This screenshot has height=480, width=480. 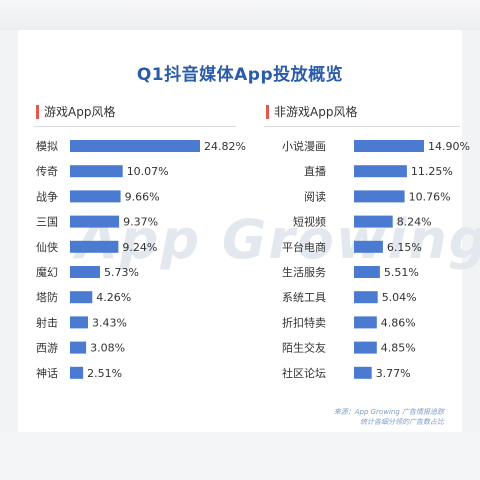 What do you see at coordinates (362, 126) in the screenshot?
I see `right-panel-divider` at bounding box center [362, 126].